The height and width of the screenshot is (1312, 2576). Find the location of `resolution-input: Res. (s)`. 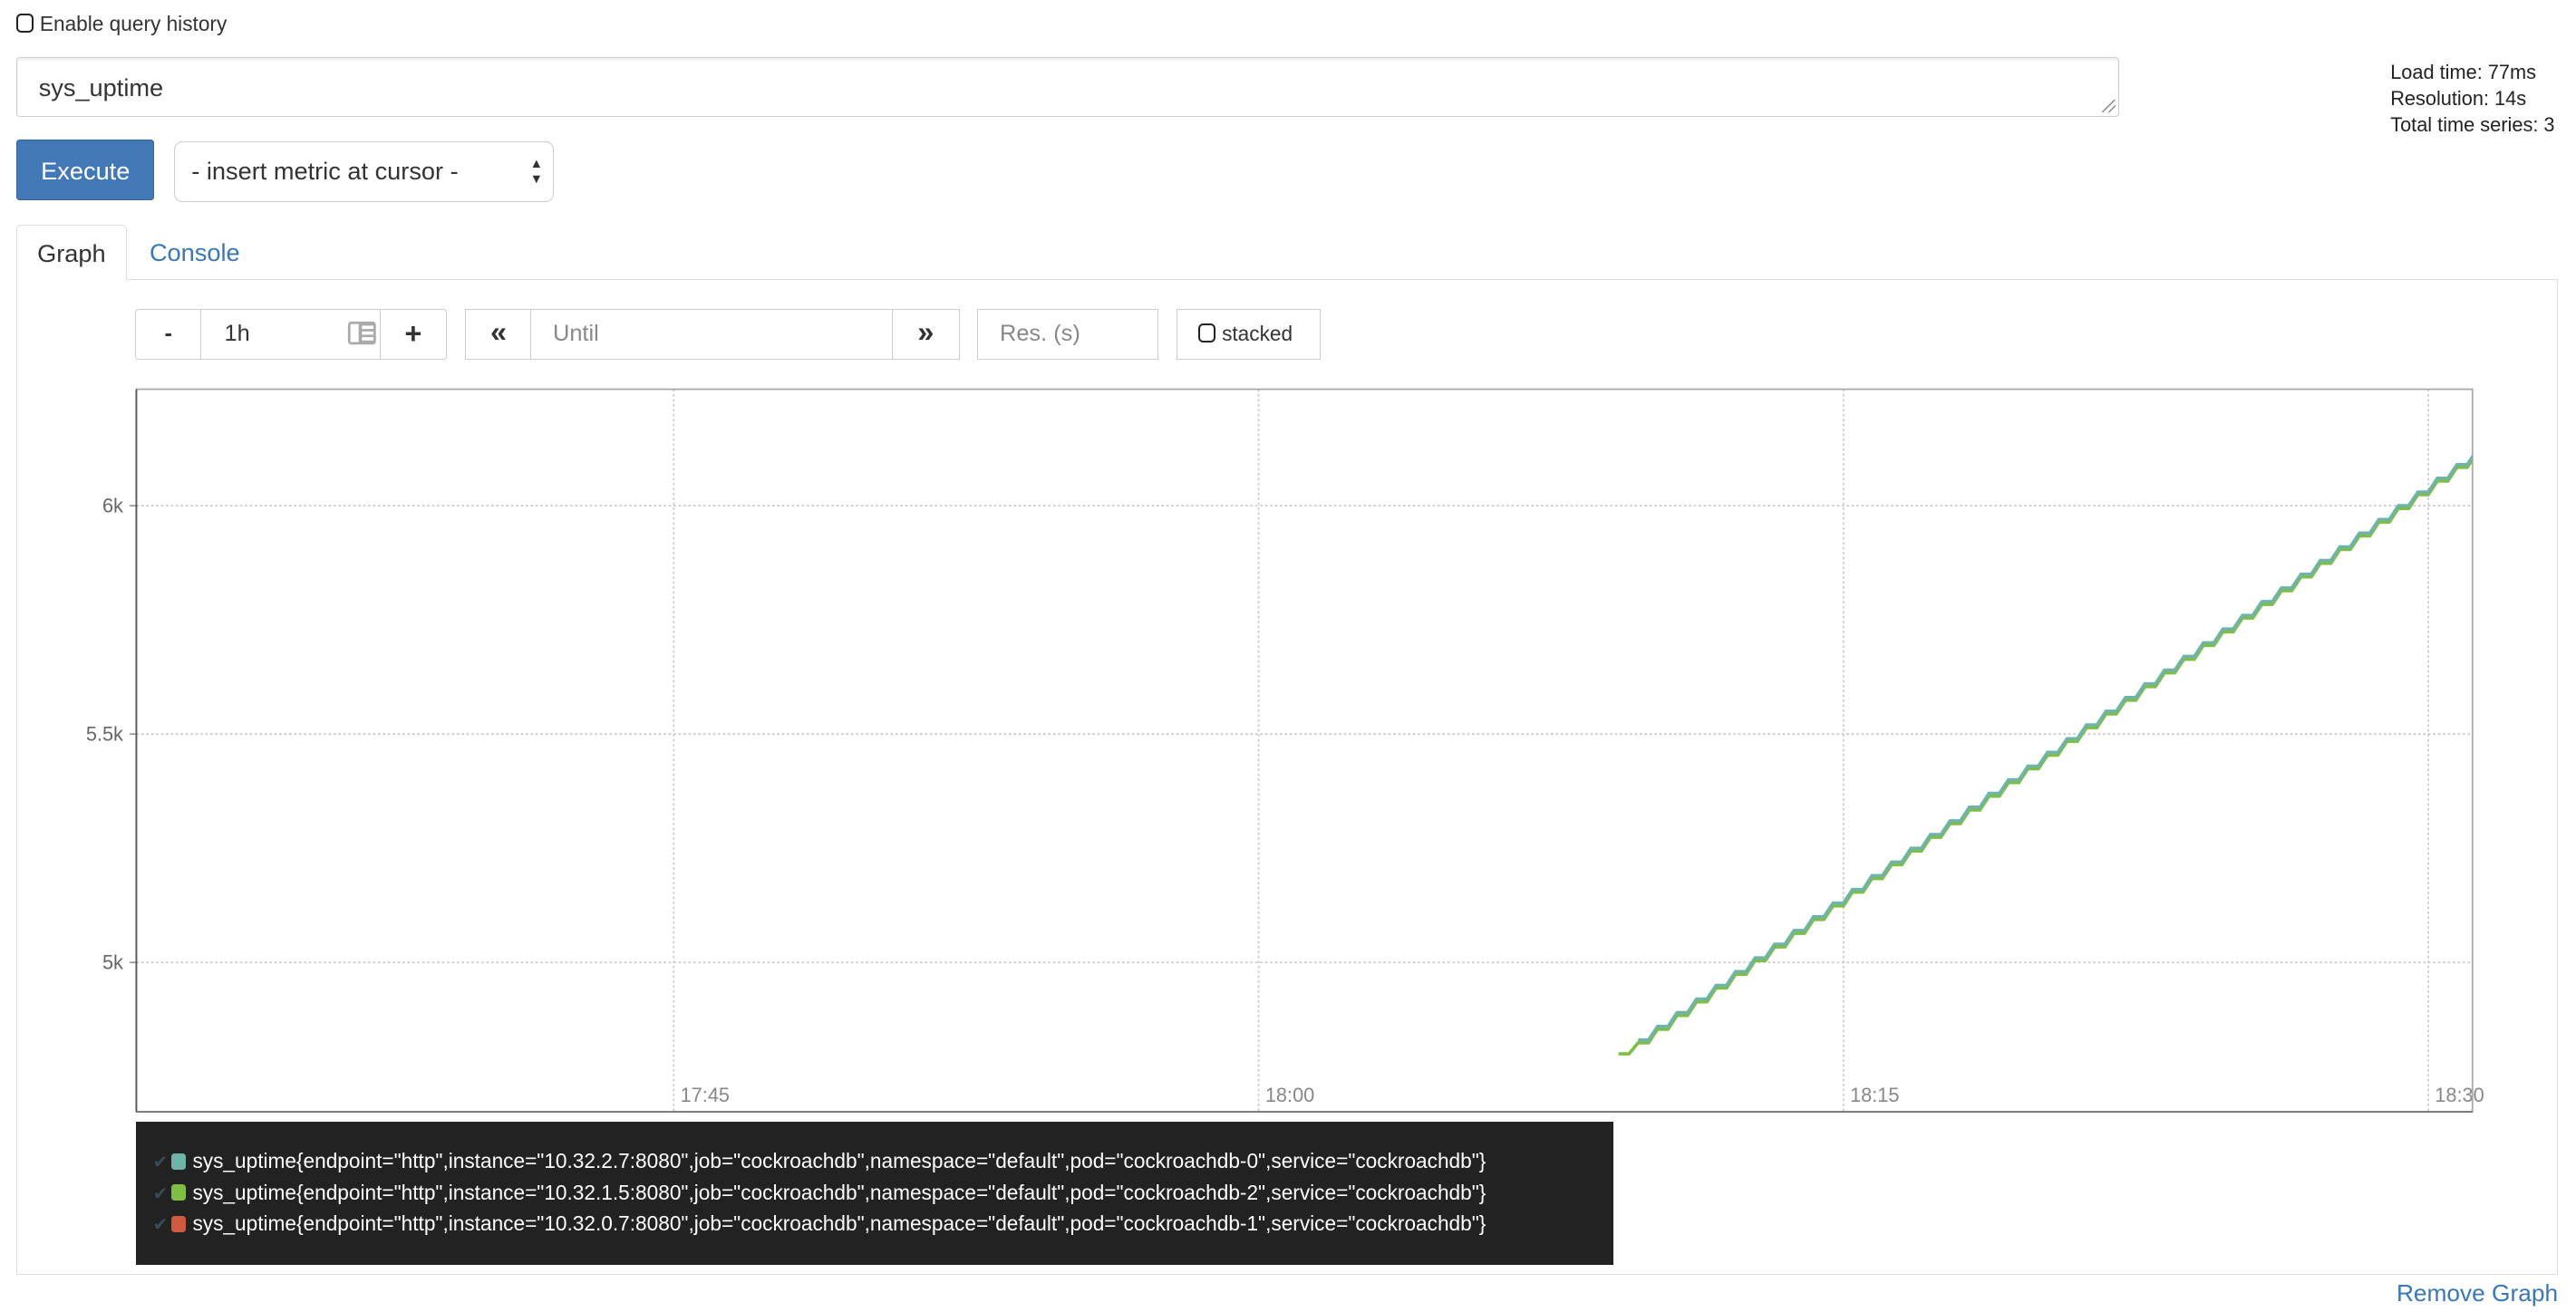

resolution-input: Res. (s) is located at coordinates (1067, 334).